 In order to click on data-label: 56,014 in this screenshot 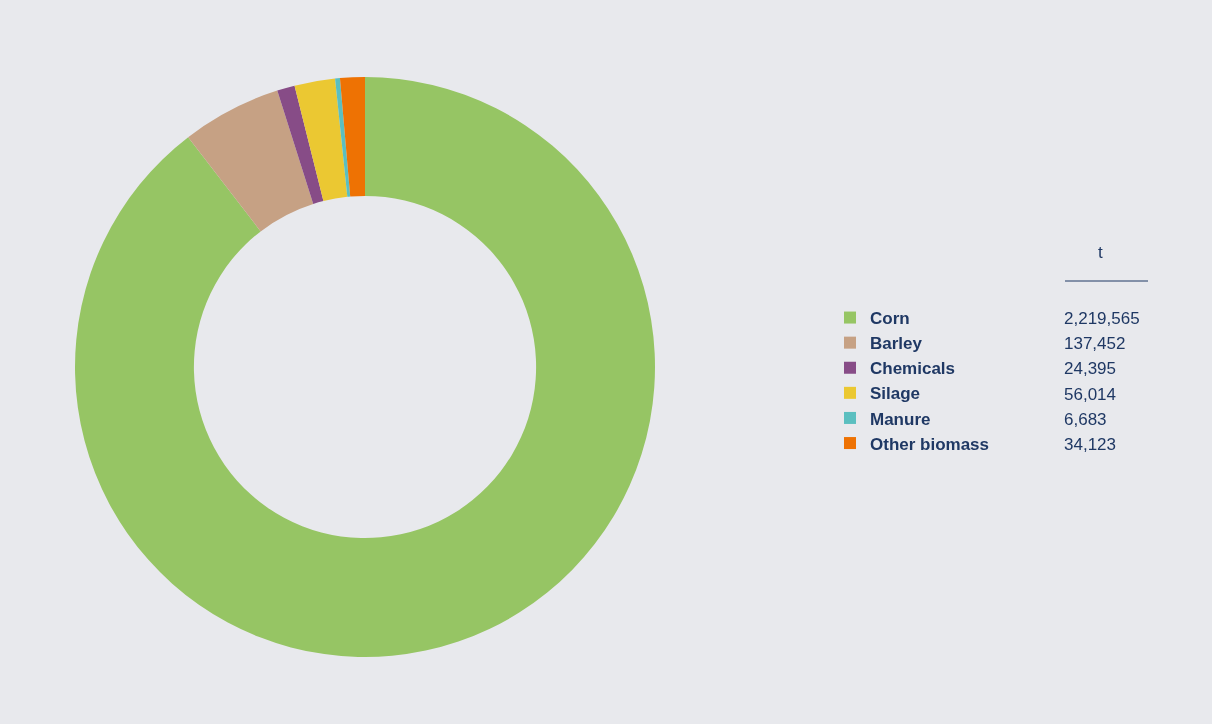, I will do `click(1090, 394)`.